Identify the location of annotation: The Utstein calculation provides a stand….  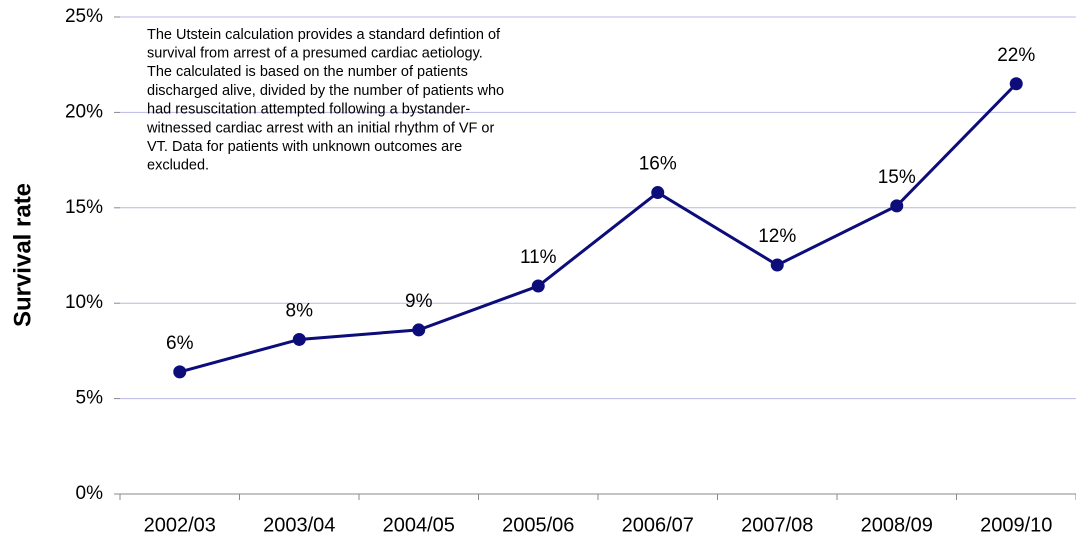
(324, 35).